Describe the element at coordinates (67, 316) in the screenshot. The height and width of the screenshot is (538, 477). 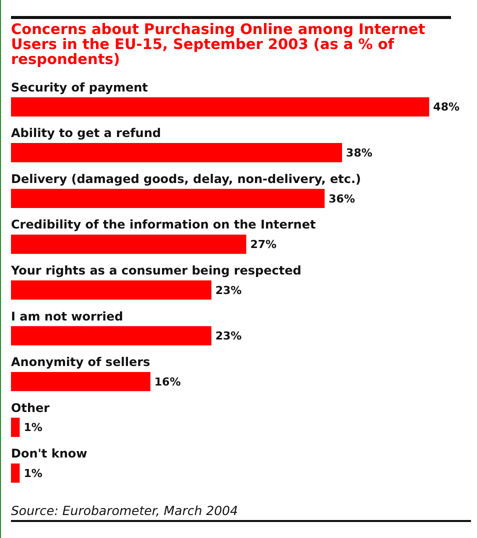
I see `y-tick-label: I am not worried` at that location.